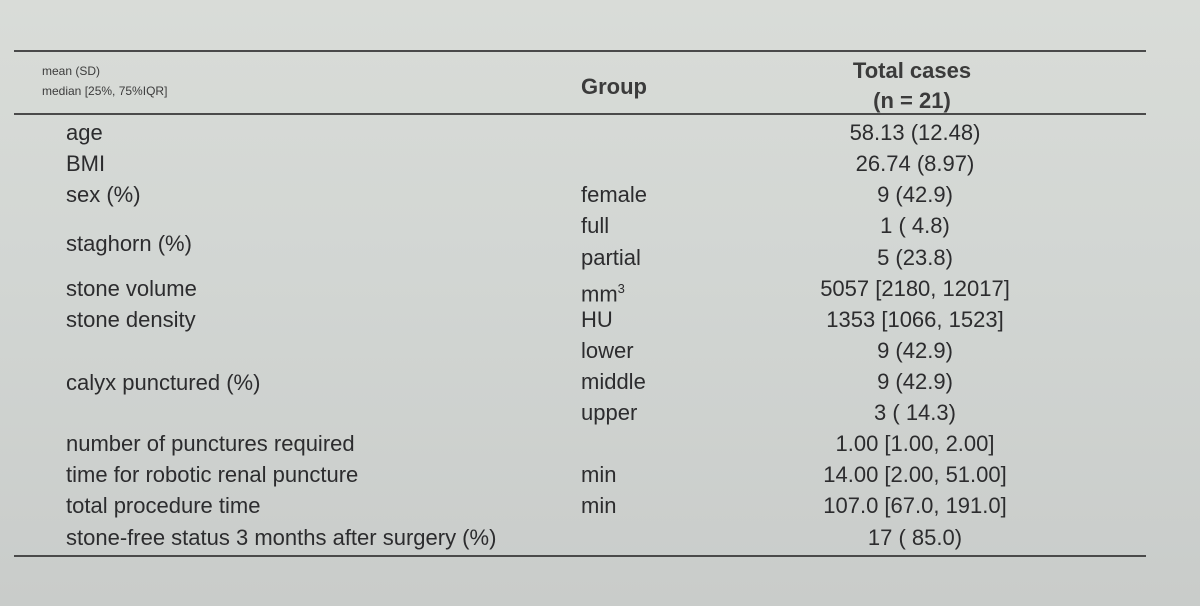  What do you see at coordinates (599, 294) in the screenshot?
I see `volume-unit: mm` at bounding box center [599, 294].